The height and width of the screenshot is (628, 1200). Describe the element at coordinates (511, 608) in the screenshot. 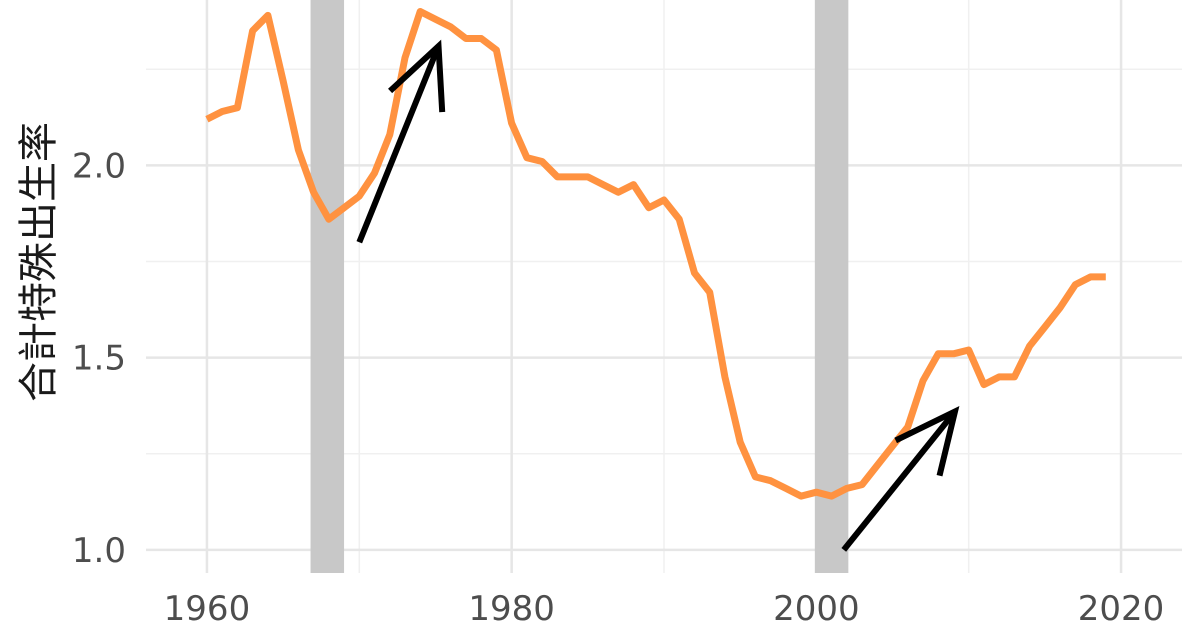

I see `x-tick-label: 1980` at that location.